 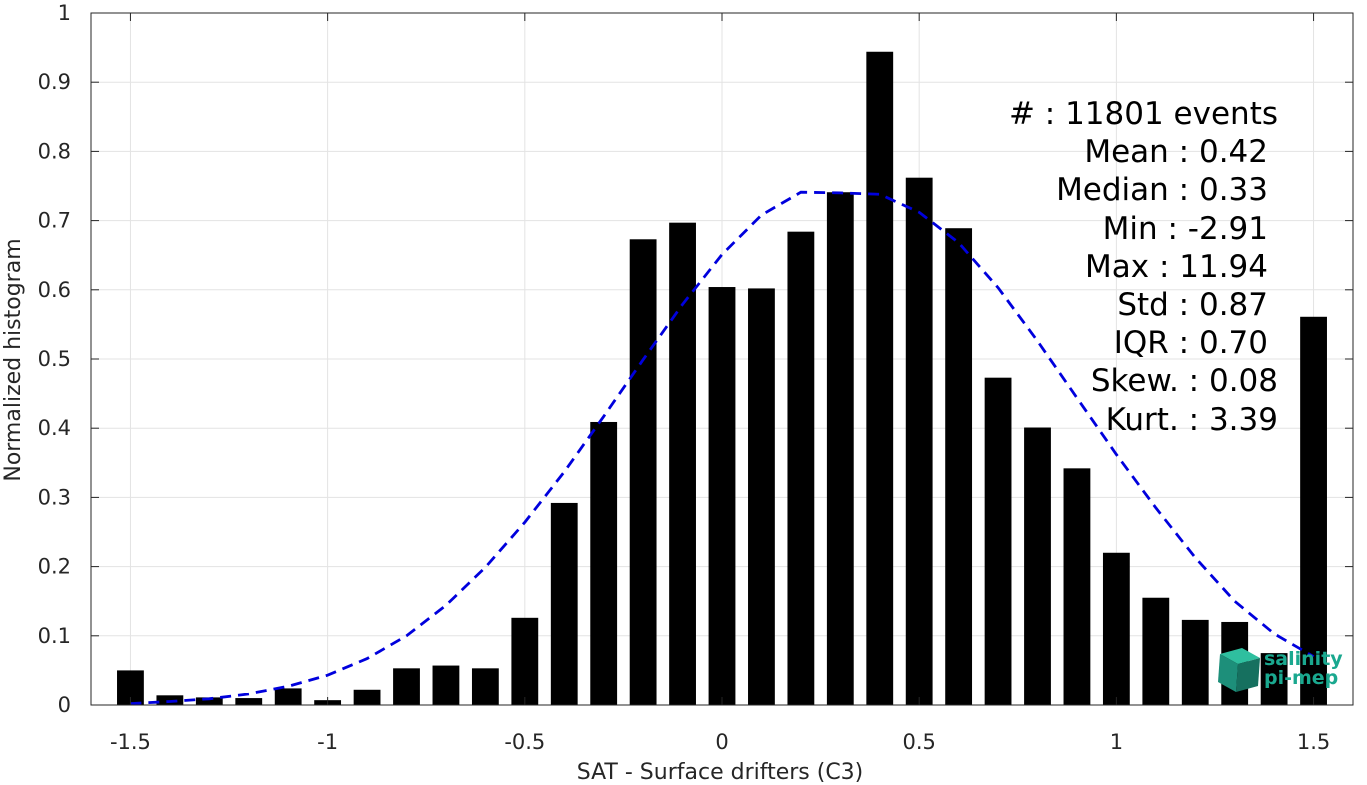 What do you see at coordinates (54, 82) in the screenshot?
I see `y-tick-label: 0.9` at bounding box center [54, 82].